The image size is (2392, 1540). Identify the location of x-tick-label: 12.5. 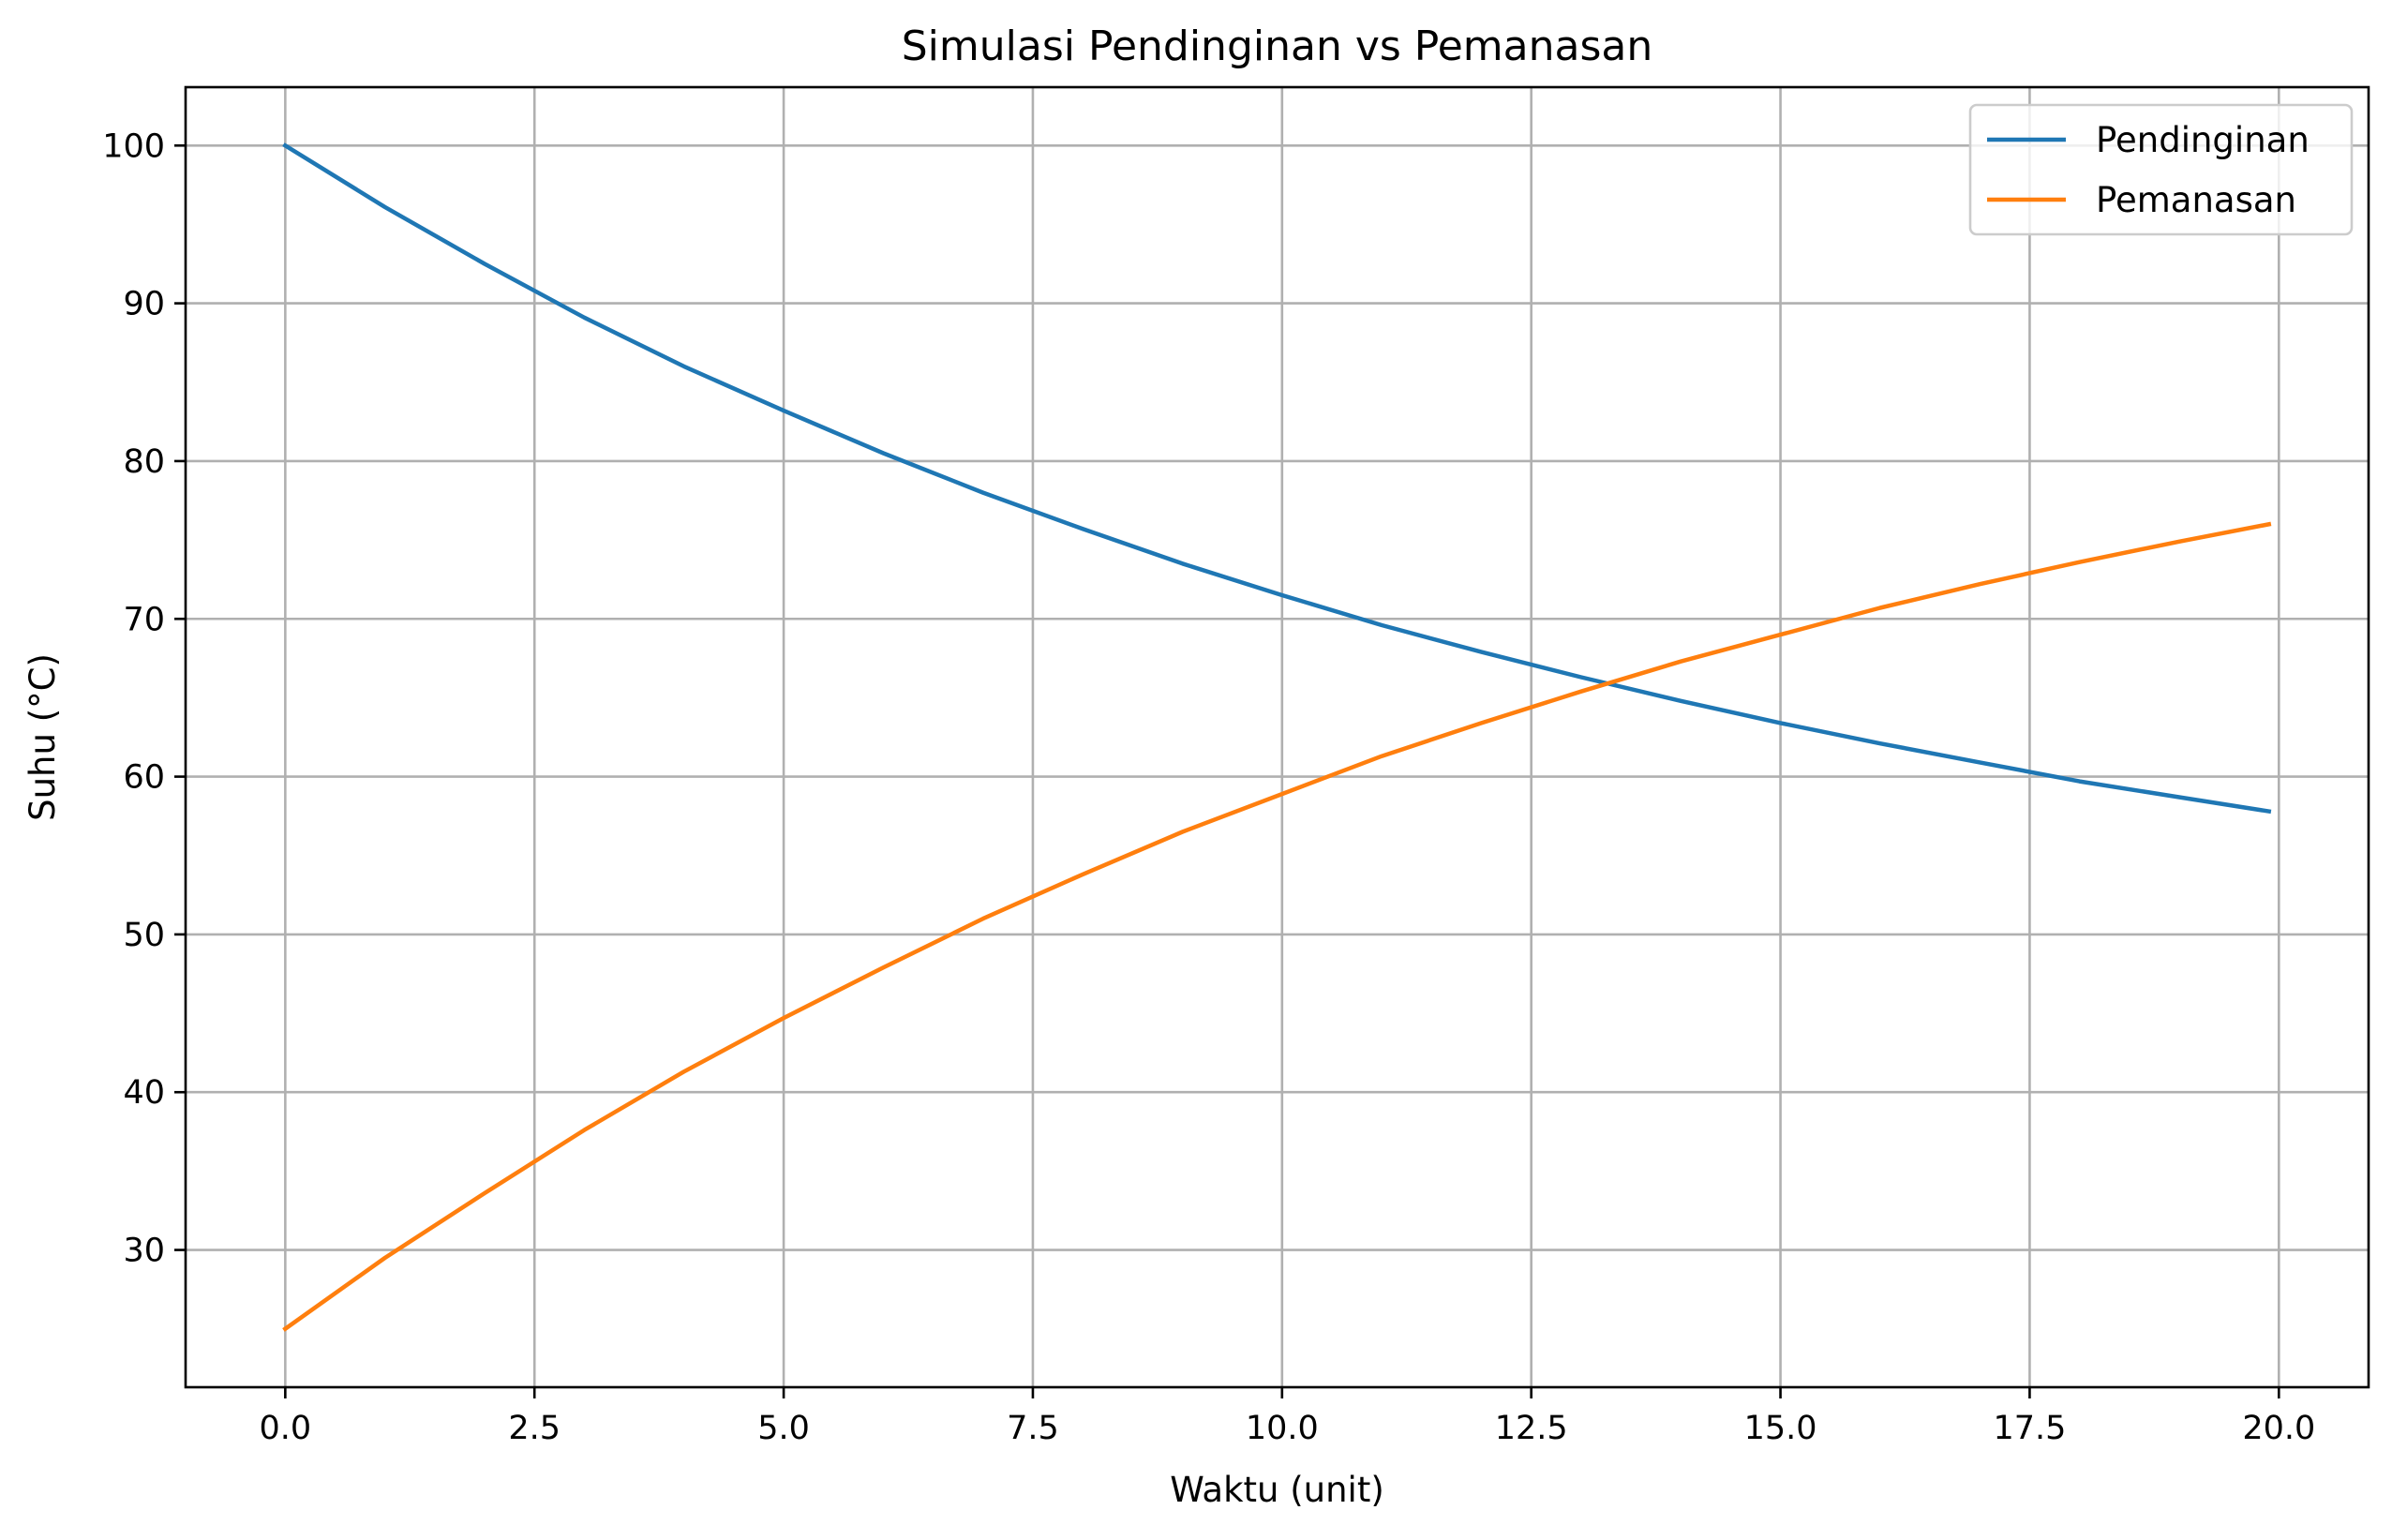
(1531, 1428).